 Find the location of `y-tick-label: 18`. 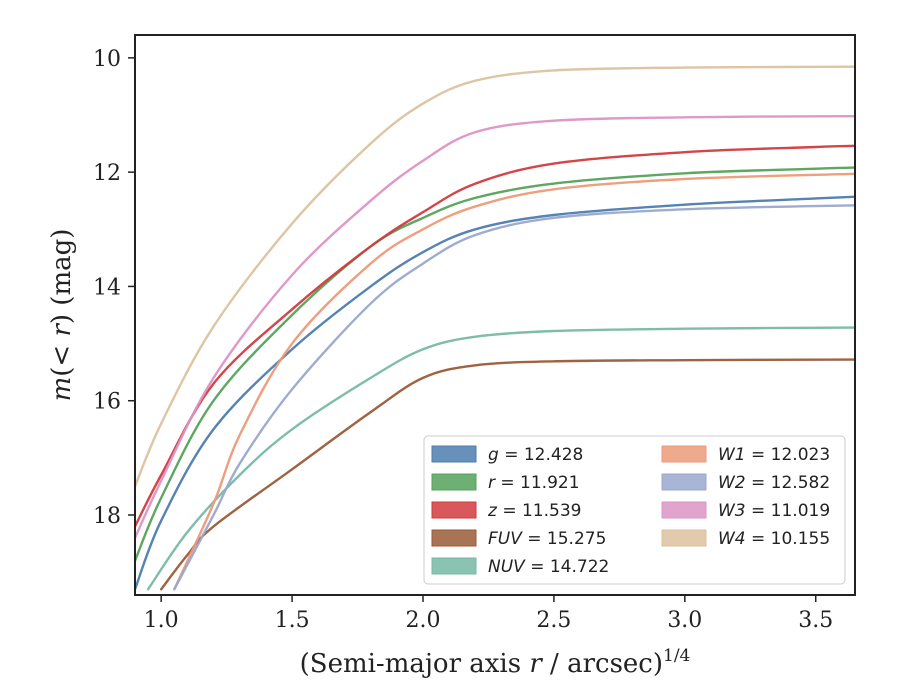

y-tick-label: 18 is located at coordinates (107, 516).